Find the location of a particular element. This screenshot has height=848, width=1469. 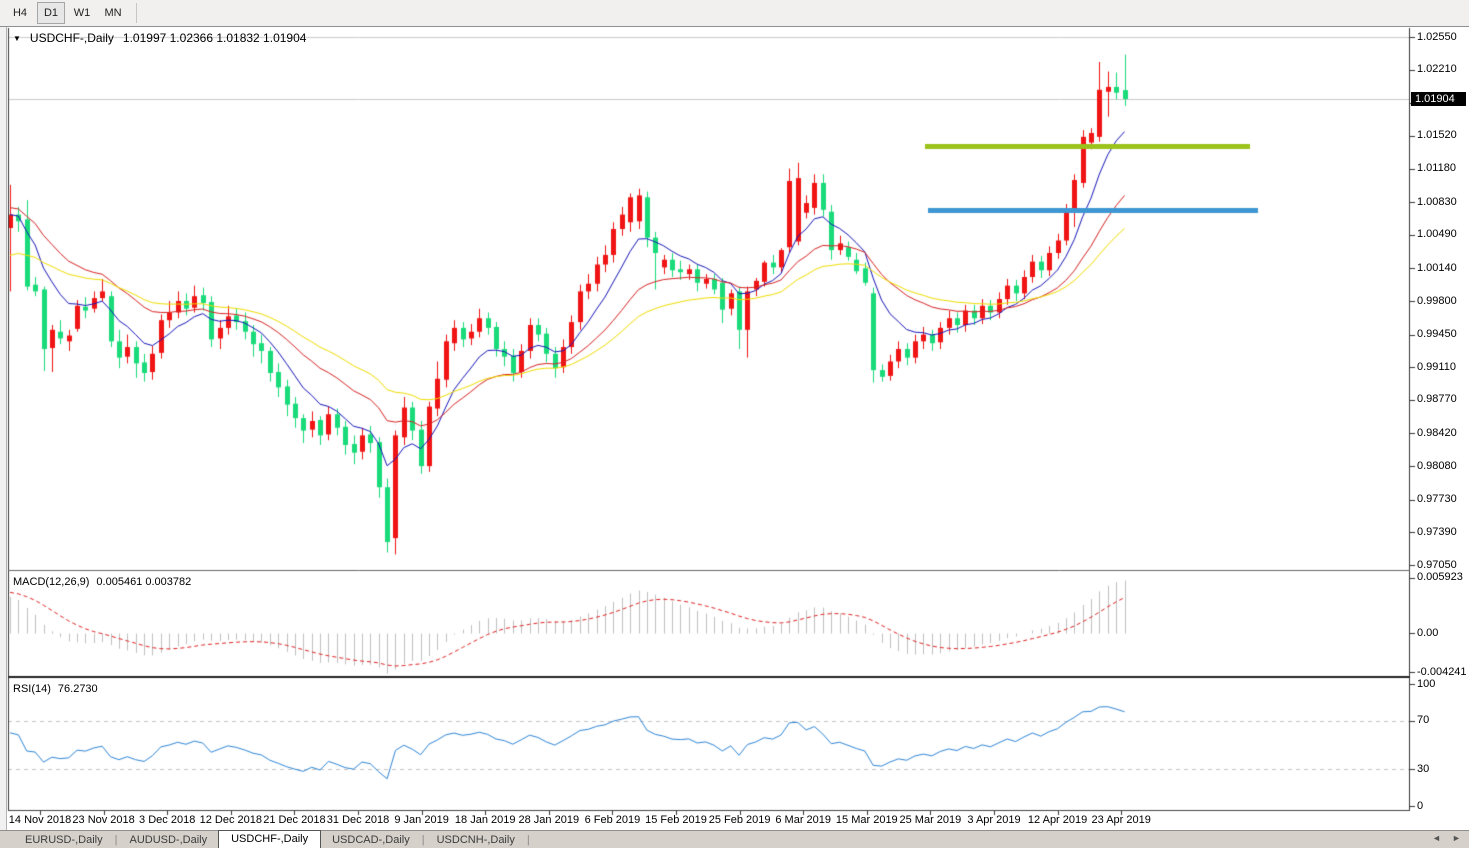

timeframe-button-d1: D1 is located at coordinates (51, 13).